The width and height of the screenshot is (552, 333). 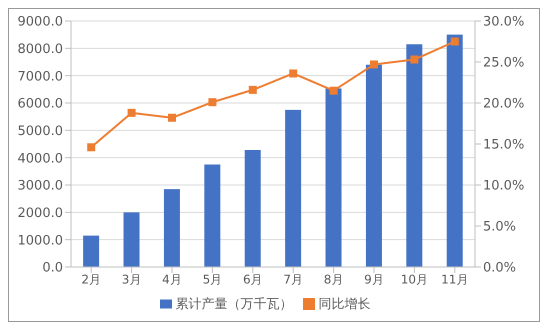 What do you see at coordinates (374, 279) in the screenshot?
I see `x-tick-label: 9月` at bounding box center [374, 279].